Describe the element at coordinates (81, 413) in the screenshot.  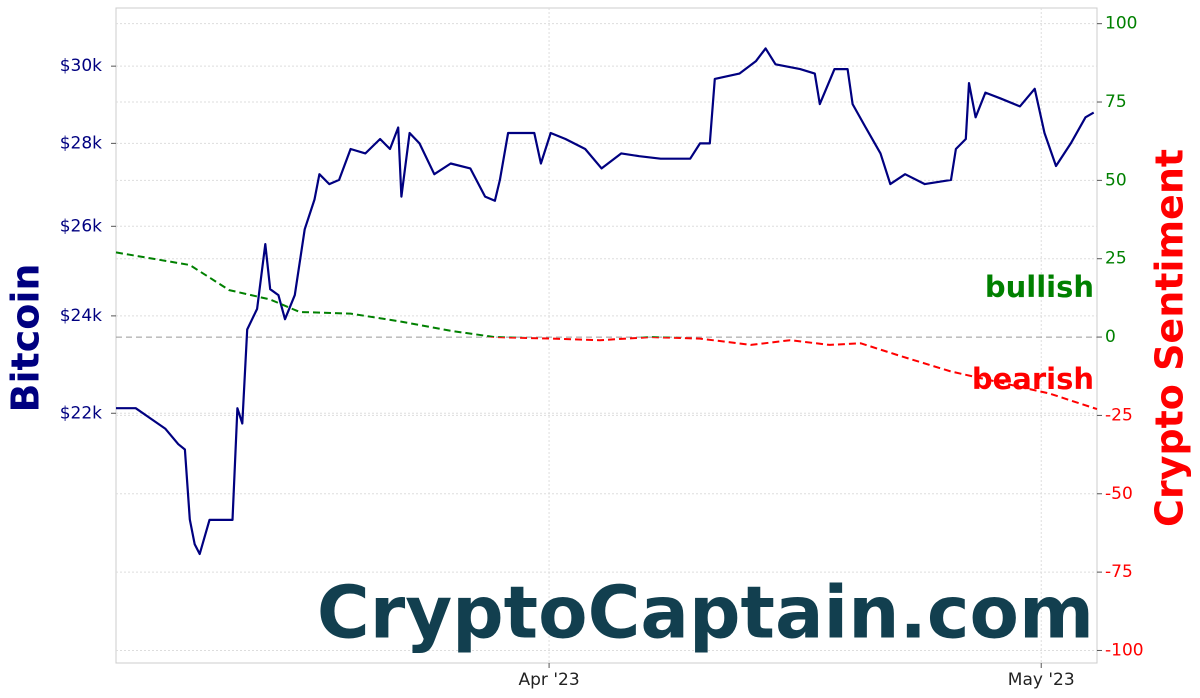
I see `y-tick-label: $22k` at that location.